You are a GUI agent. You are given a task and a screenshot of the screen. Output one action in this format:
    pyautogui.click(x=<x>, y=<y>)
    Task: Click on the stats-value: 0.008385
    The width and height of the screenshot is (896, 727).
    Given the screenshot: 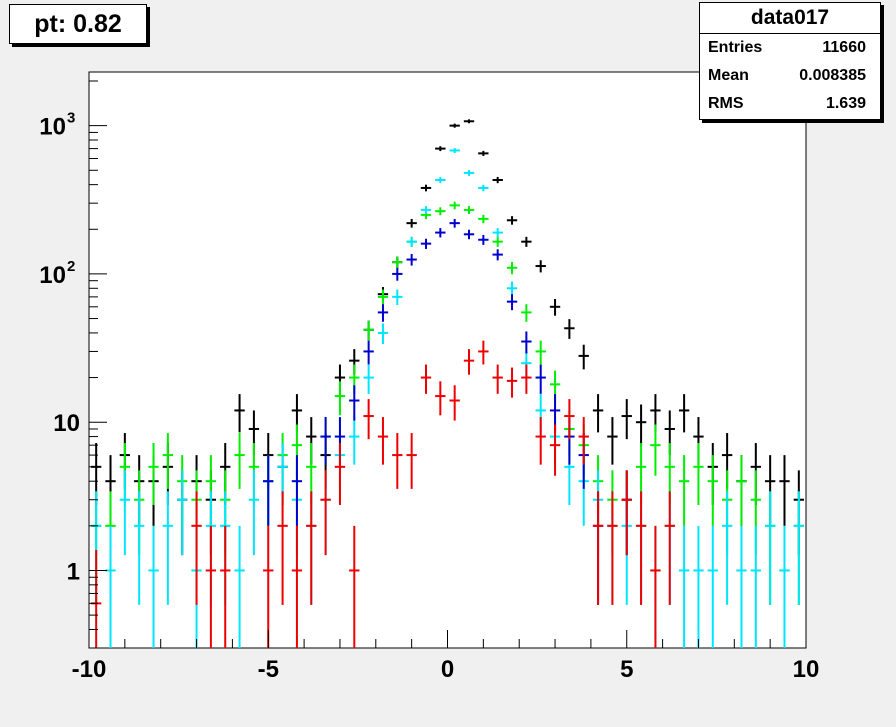 What is the action you would take?
    pyautogui.click(x=832, y=75)
    